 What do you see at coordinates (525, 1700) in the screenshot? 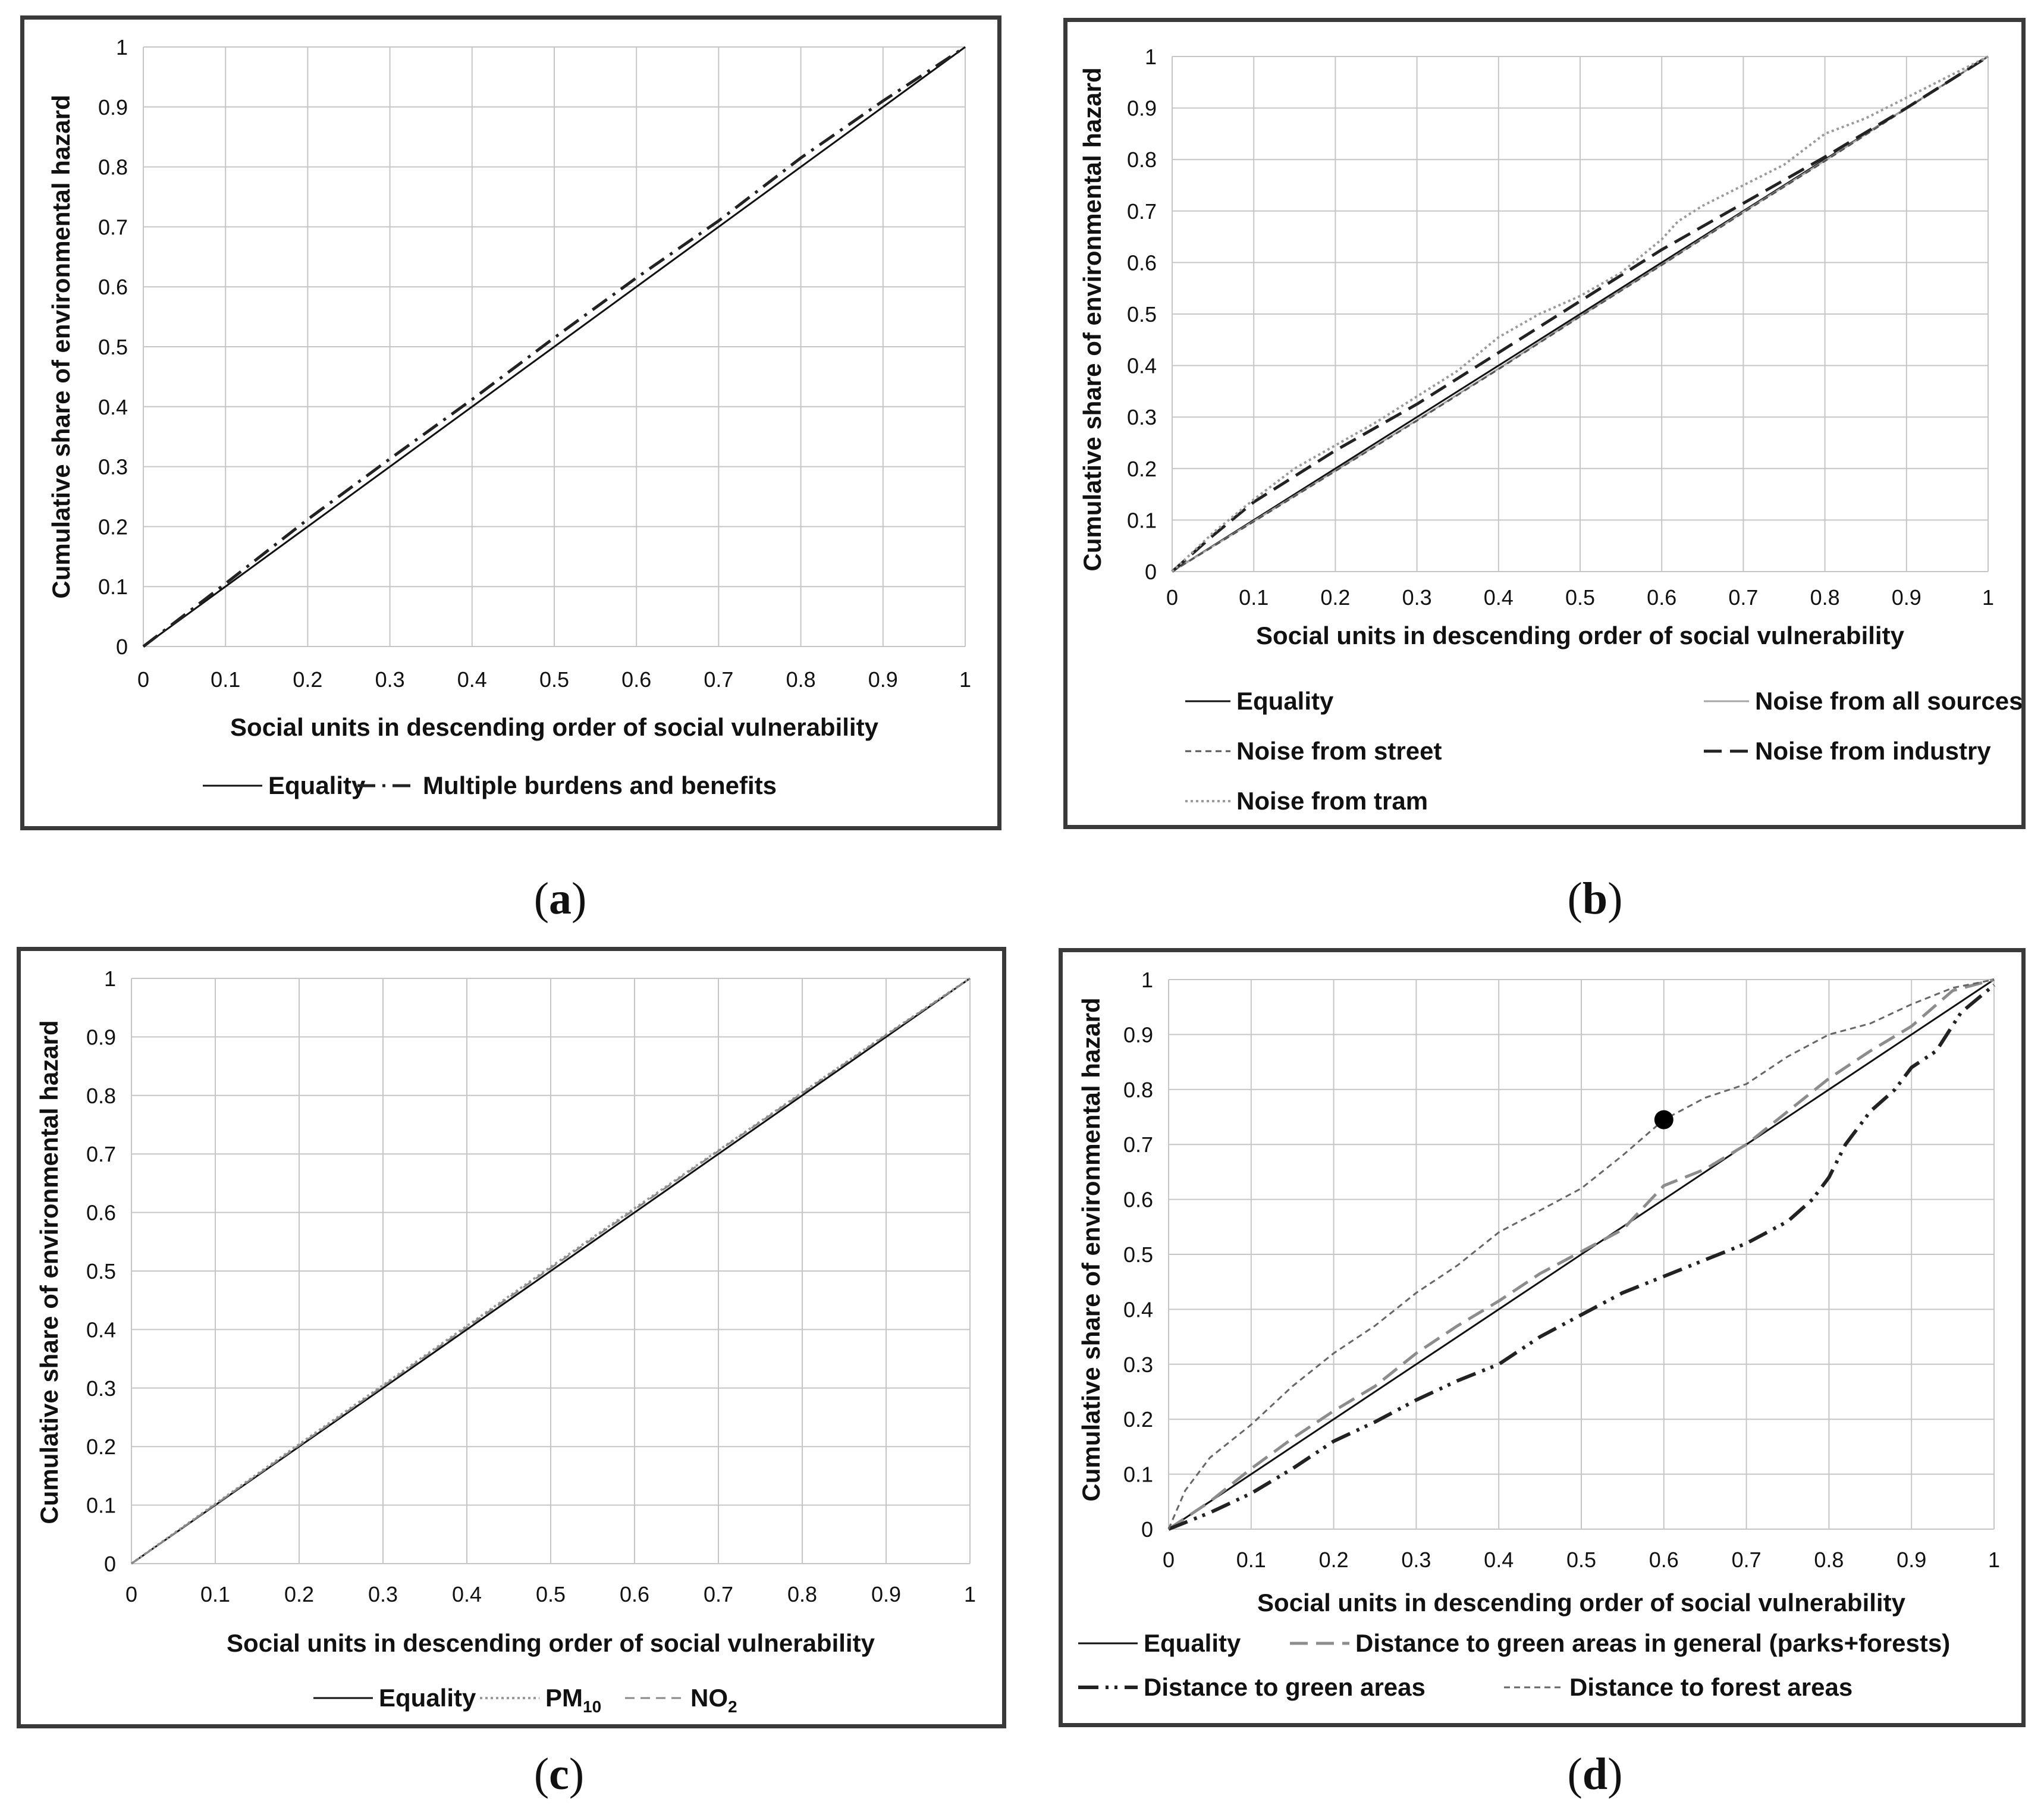
I see `legend: Equality PM10 NO2` at bounding box center [525, 1700].